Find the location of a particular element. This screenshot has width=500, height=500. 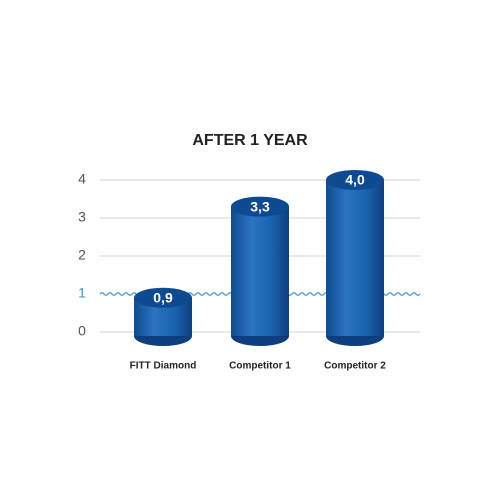

y-tick-label: 3 is located at coordinates (82, 217).